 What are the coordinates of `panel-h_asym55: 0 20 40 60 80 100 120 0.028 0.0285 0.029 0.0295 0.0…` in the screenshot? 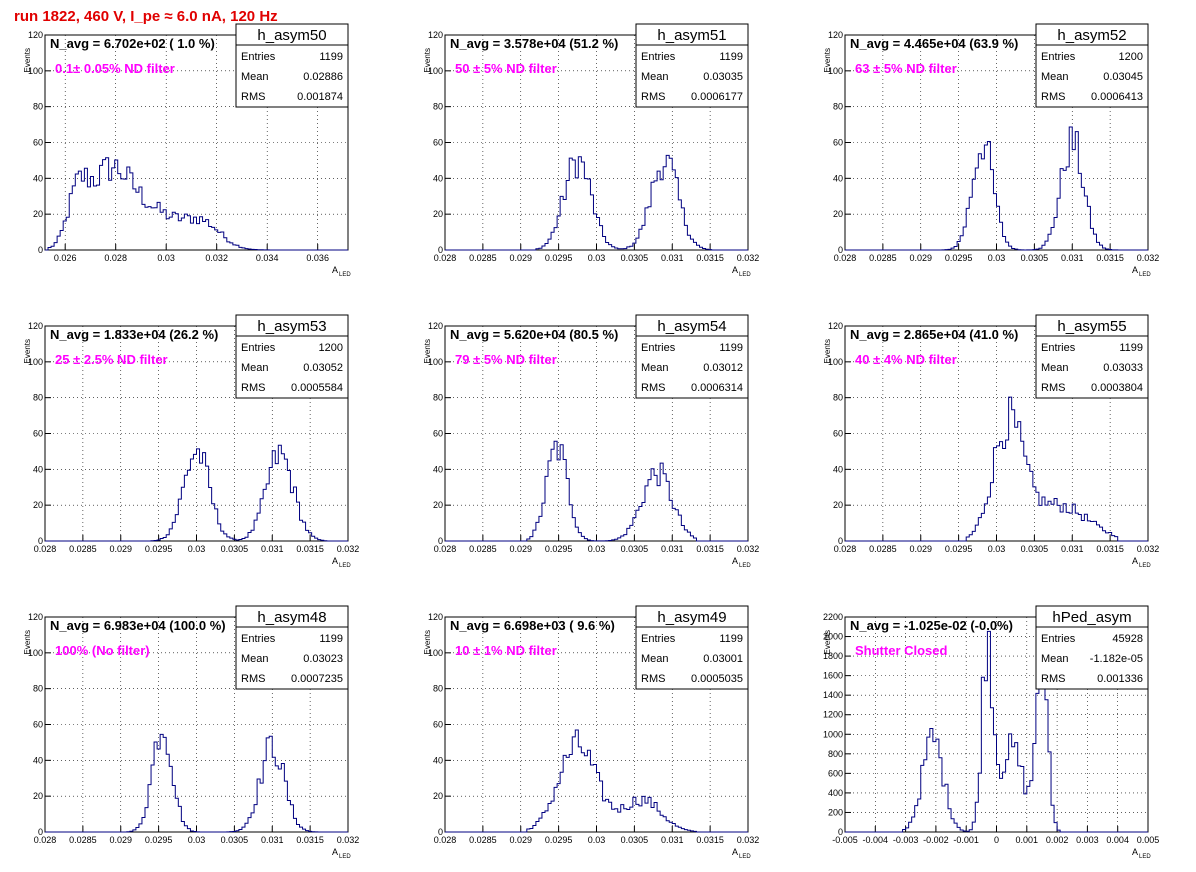 It's located at (991, 441).